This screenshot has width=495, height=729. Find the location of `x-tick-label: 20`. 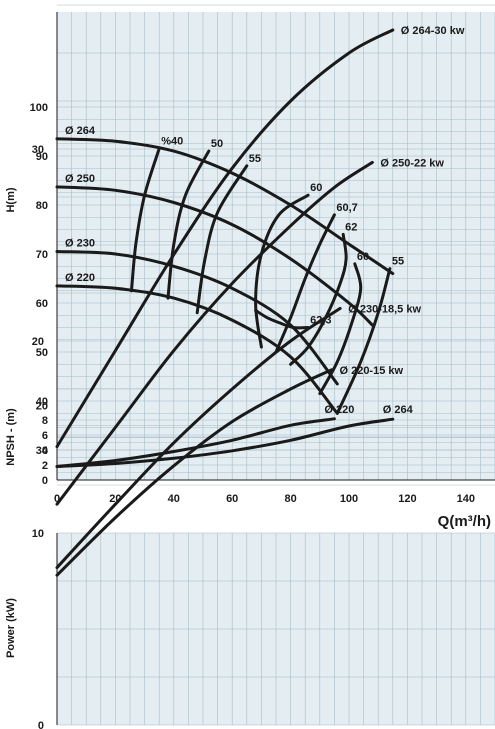

x-tick-label: 20 is located at coordinates (115, 499).